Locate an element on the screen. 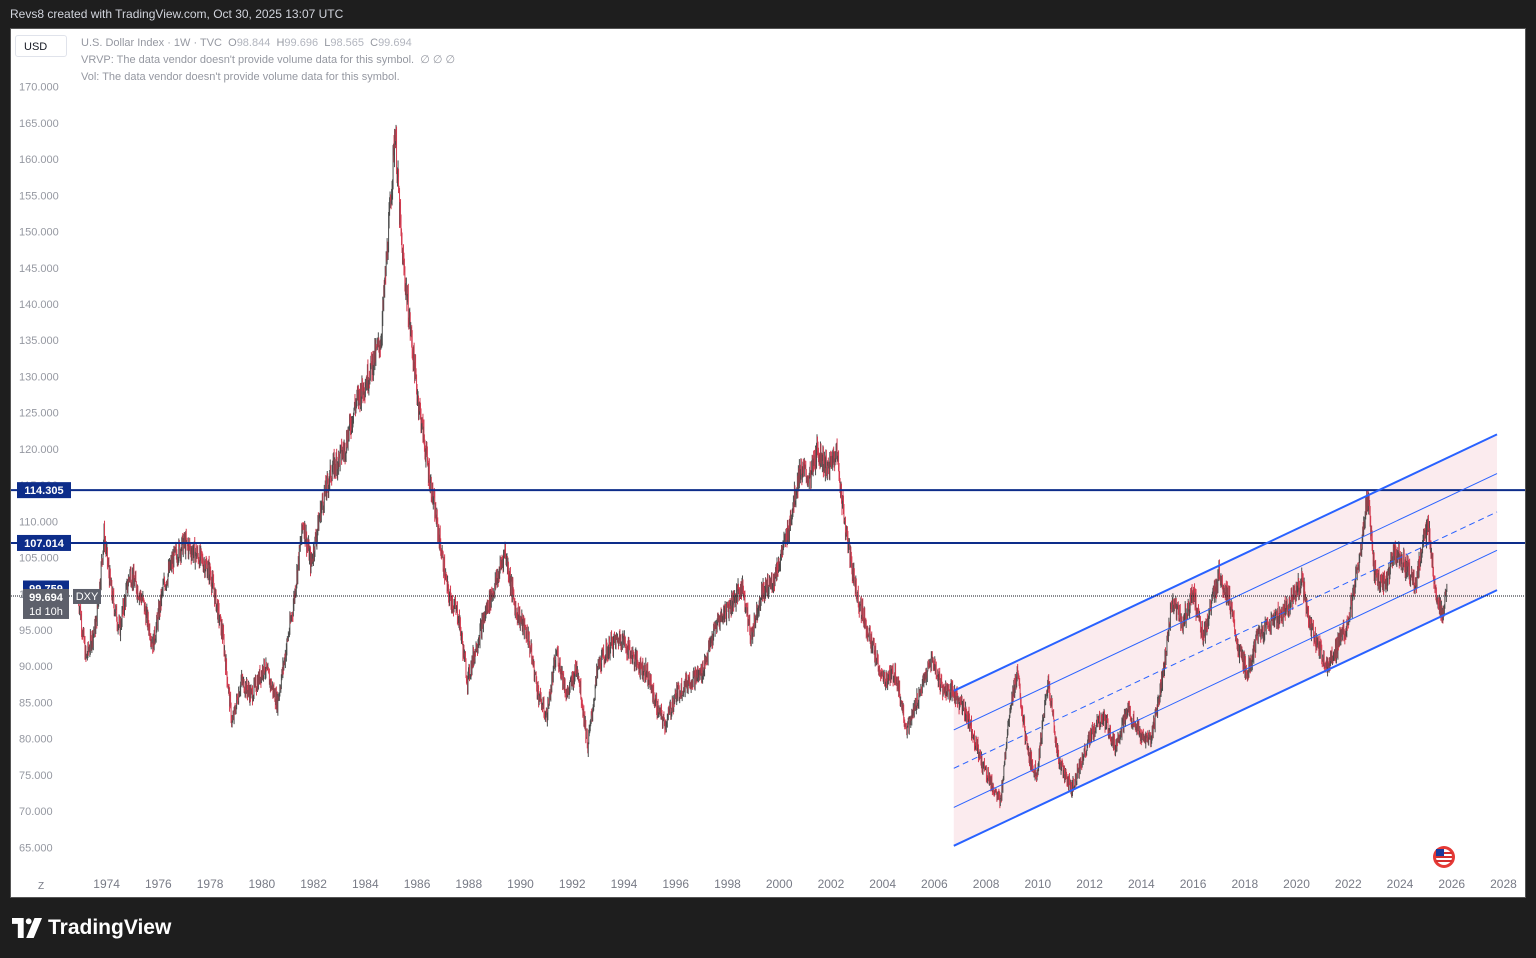 This screenshot has width=1536, height=958. flag-icon-canton is located at coordinates (1440, 852).